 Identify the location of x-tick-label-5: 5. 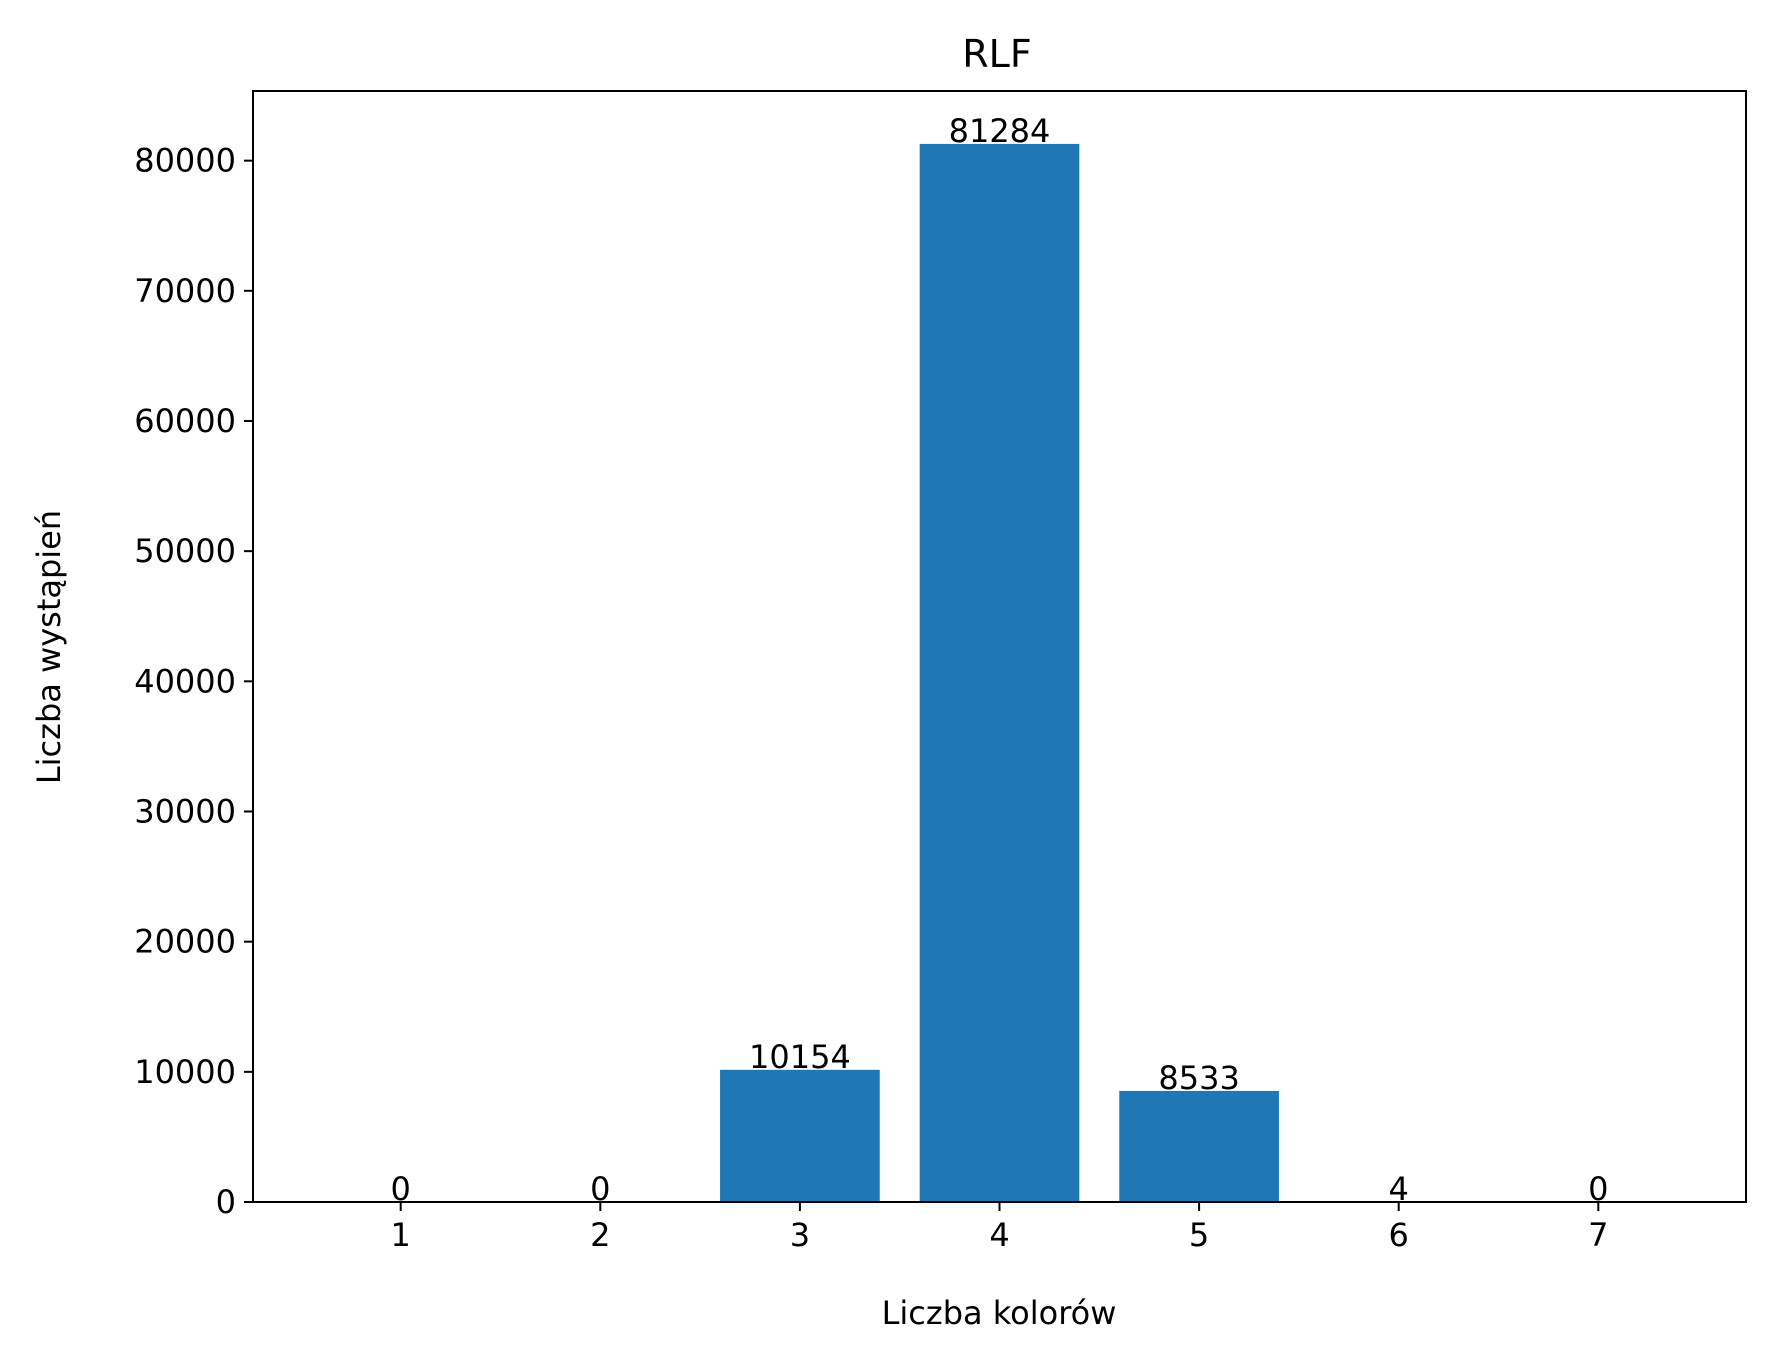
(1199, 1235).